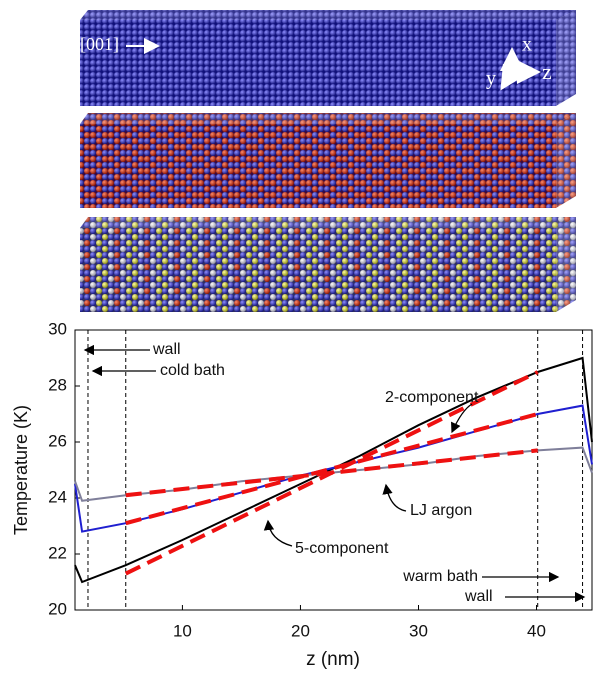 This screenshot has height=674, width=598. Describe the element at coordinates (57, 384) in the screenshot. I see `y-tick-label: 28` at that location.